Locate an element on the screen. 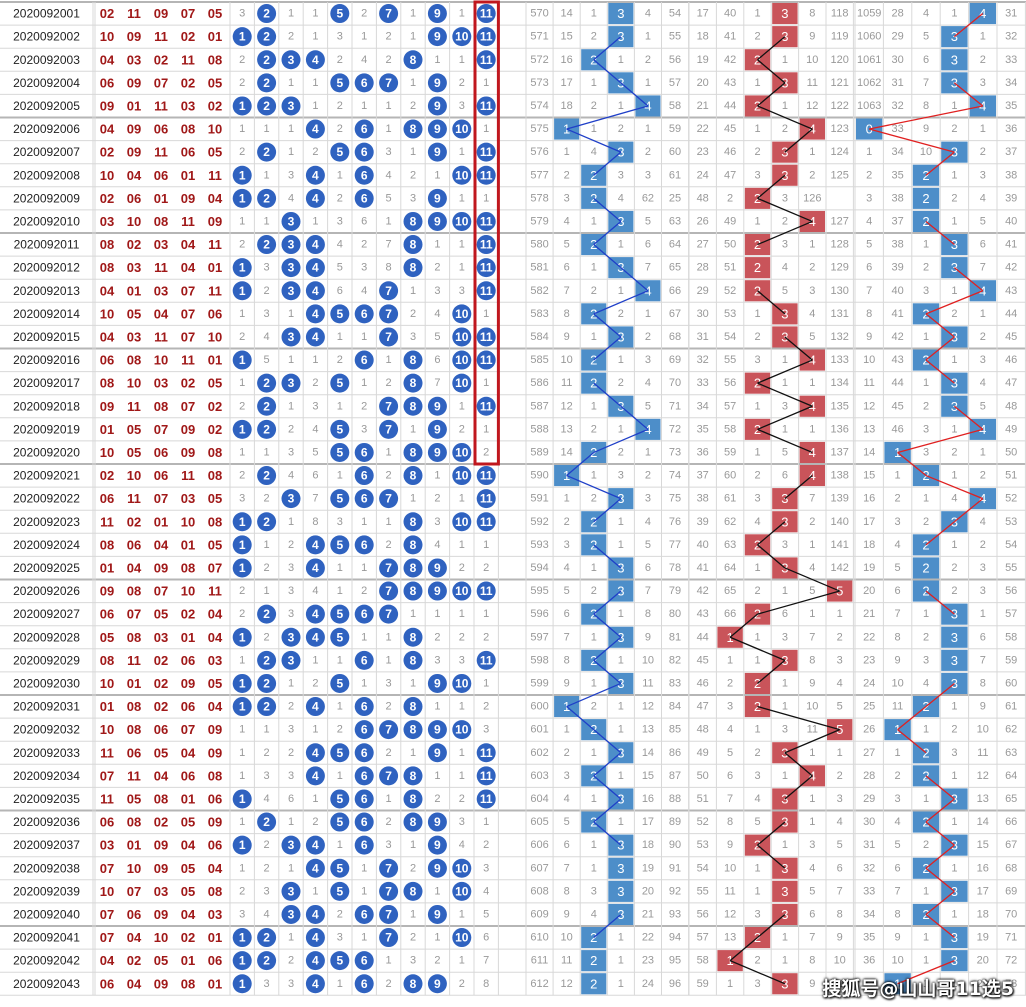 The width and height of the screenshot is (1026, 1007). prize-number: 11 is located at coordinates (107, 521).